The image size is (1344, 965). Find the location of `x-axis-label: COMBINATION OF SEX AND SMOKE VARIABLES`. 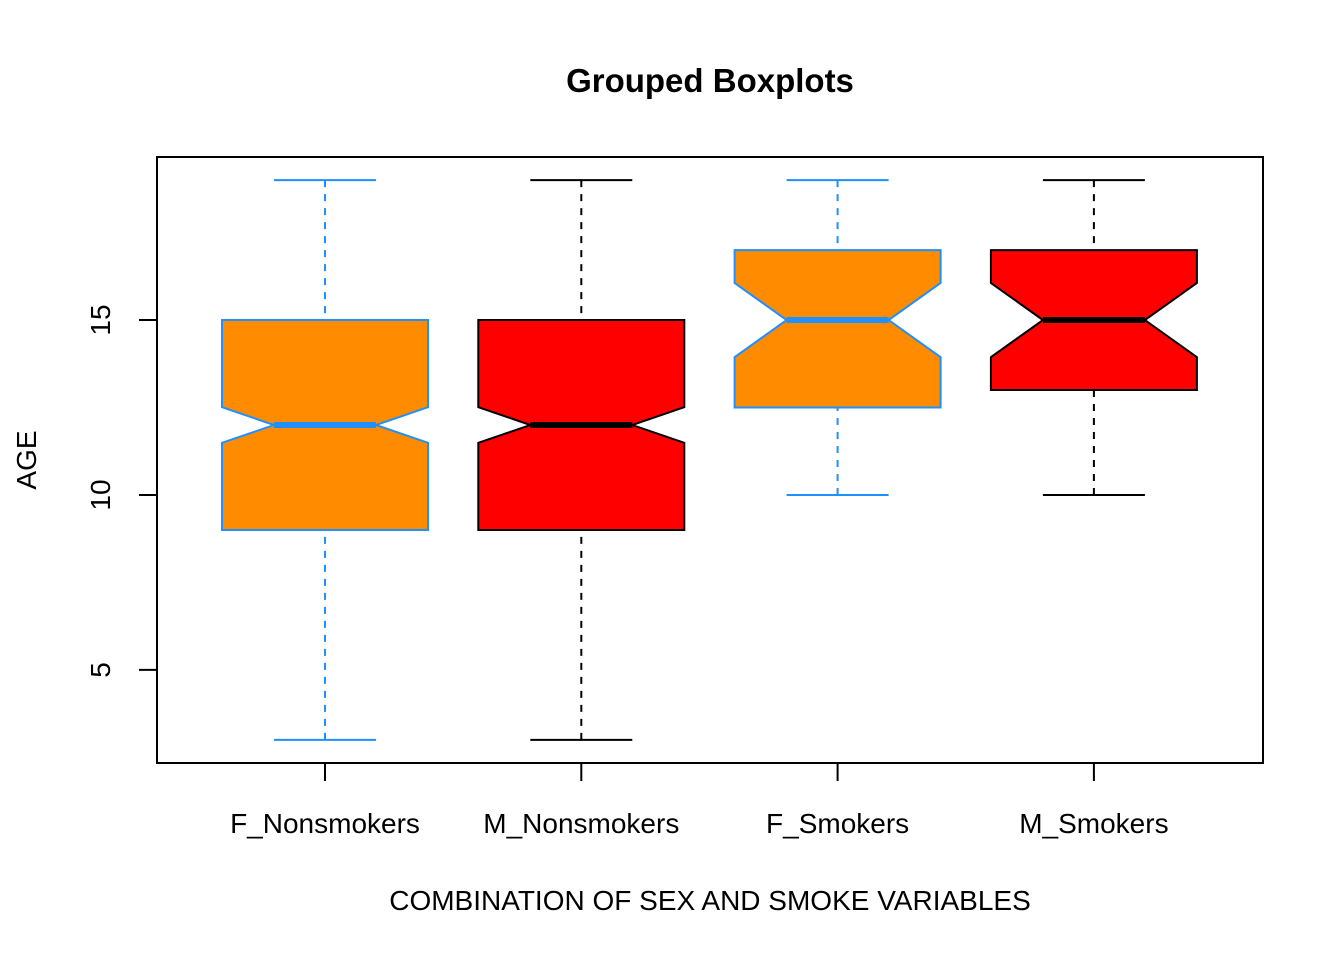

x-axis-label: COMBINATION OF SEX AND SMOKE VARIABLES is located at coordinates (710, 900).